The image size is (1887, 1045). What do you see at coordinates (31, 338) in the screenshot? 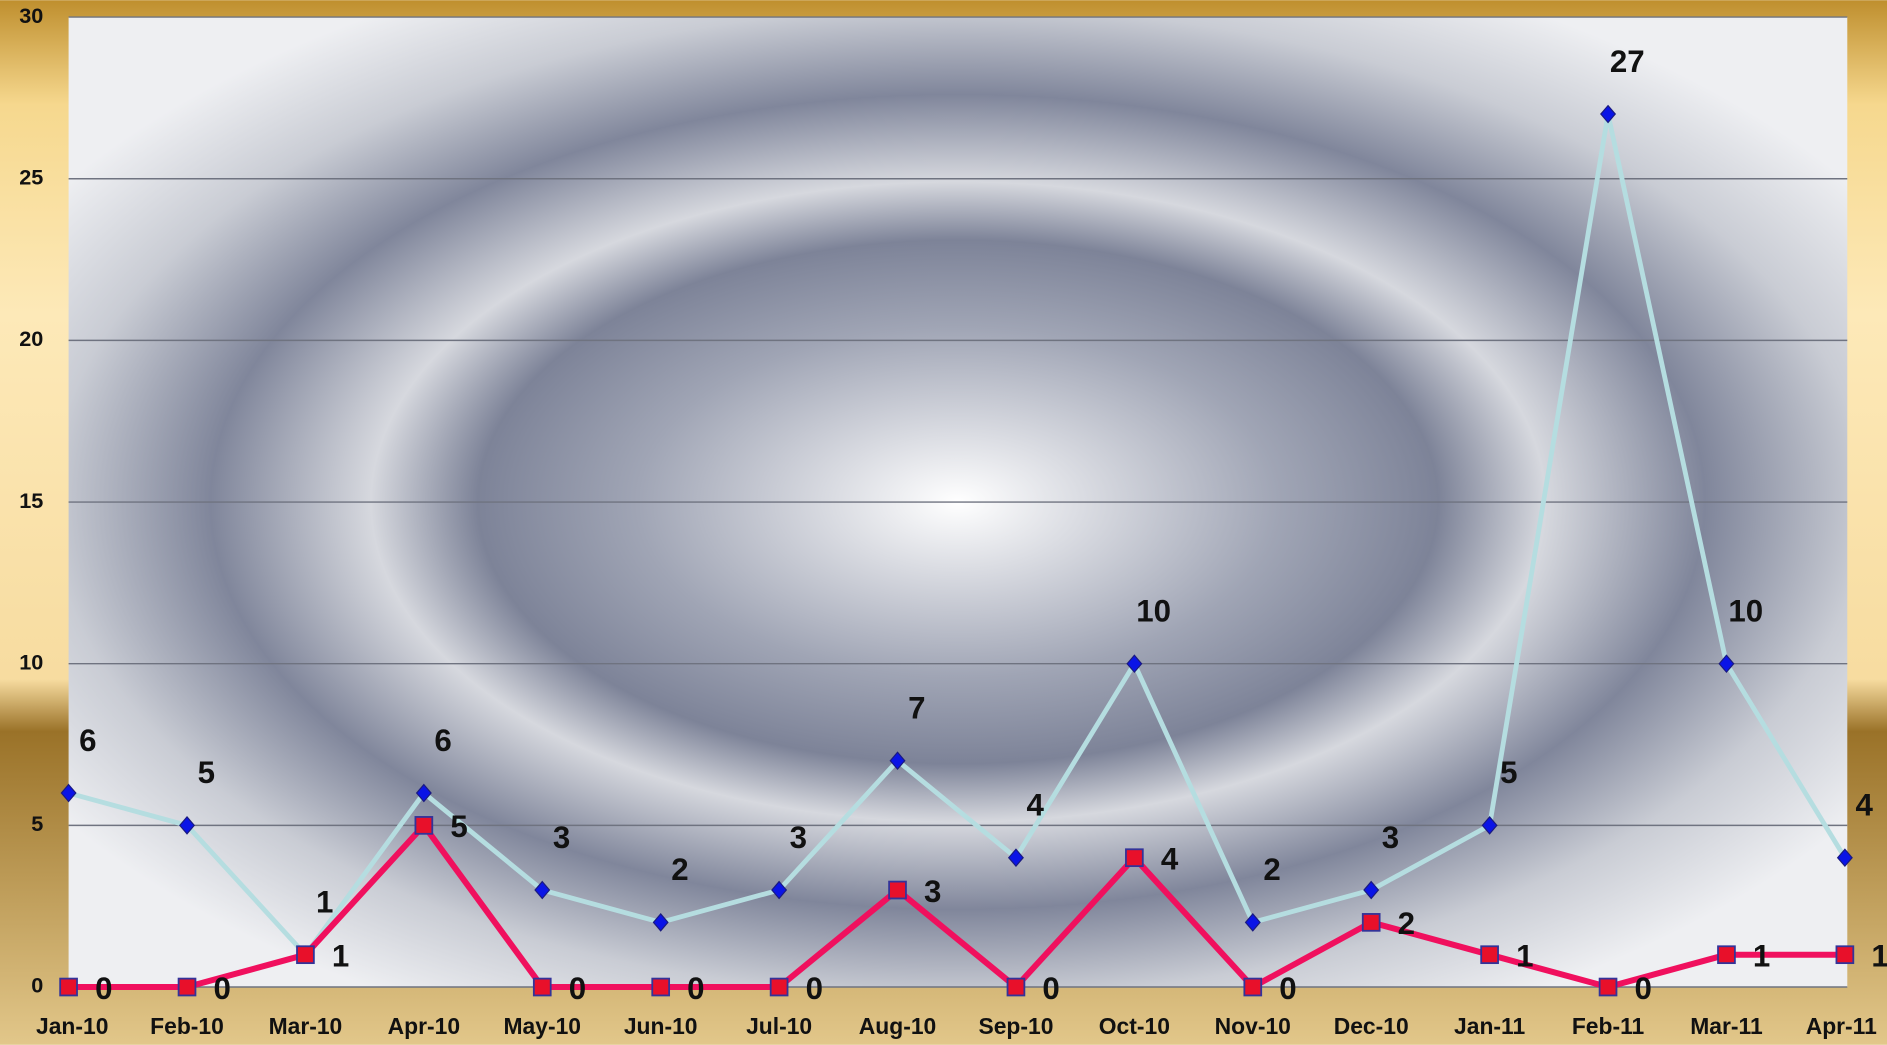
I see `y-tick-label: 20` at bounding box center [31, 338].